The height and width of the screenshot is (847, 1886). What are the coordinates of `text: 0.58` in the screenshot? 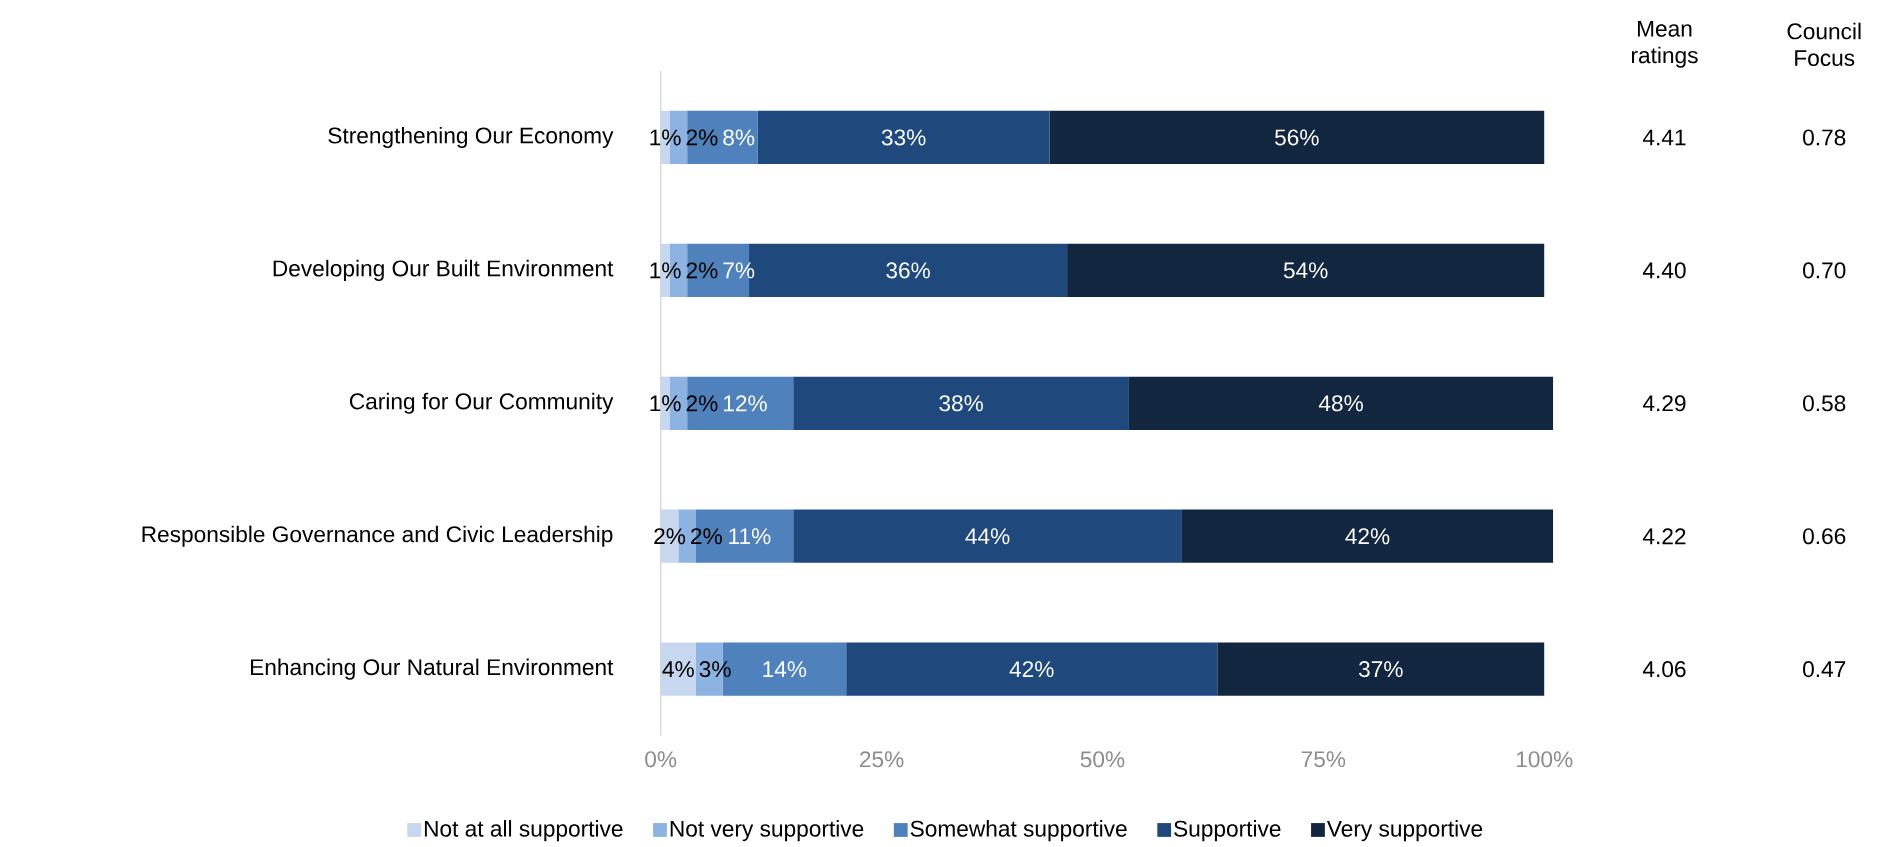 It's located at (1824, 403).